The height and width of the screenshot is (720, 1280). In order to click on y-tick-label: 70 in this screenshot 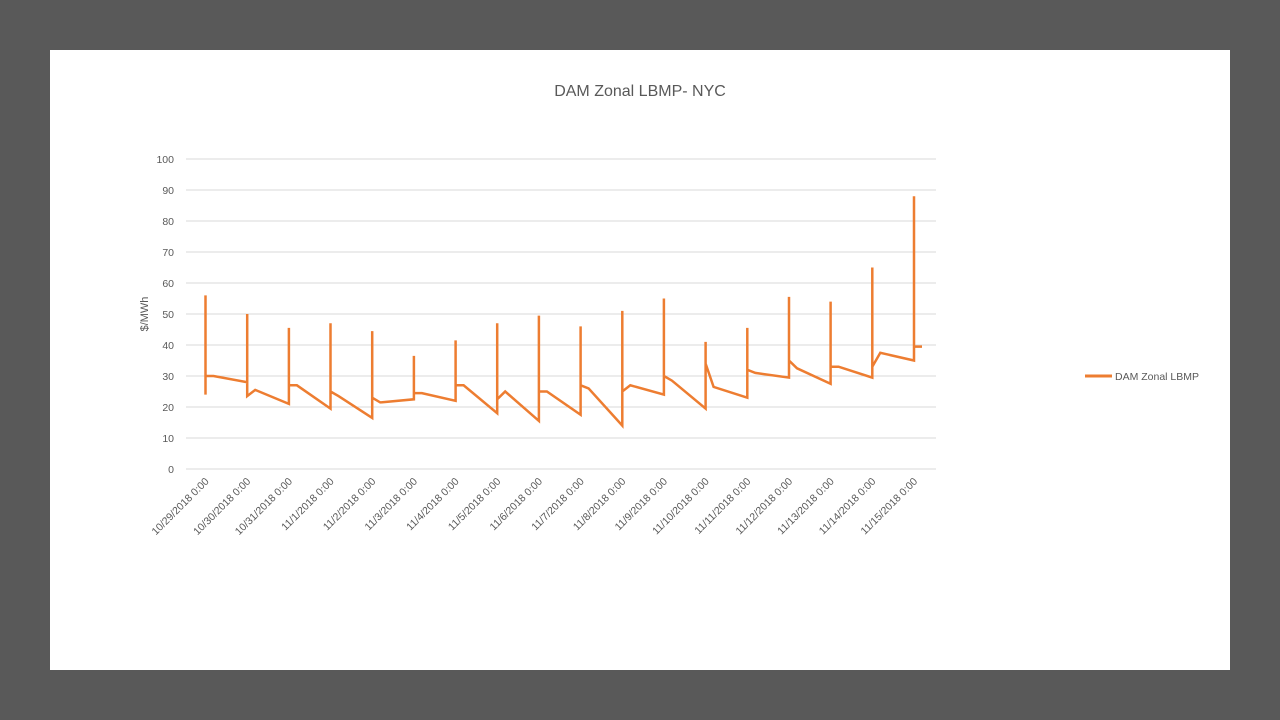, I will do `click(168, 253)`.